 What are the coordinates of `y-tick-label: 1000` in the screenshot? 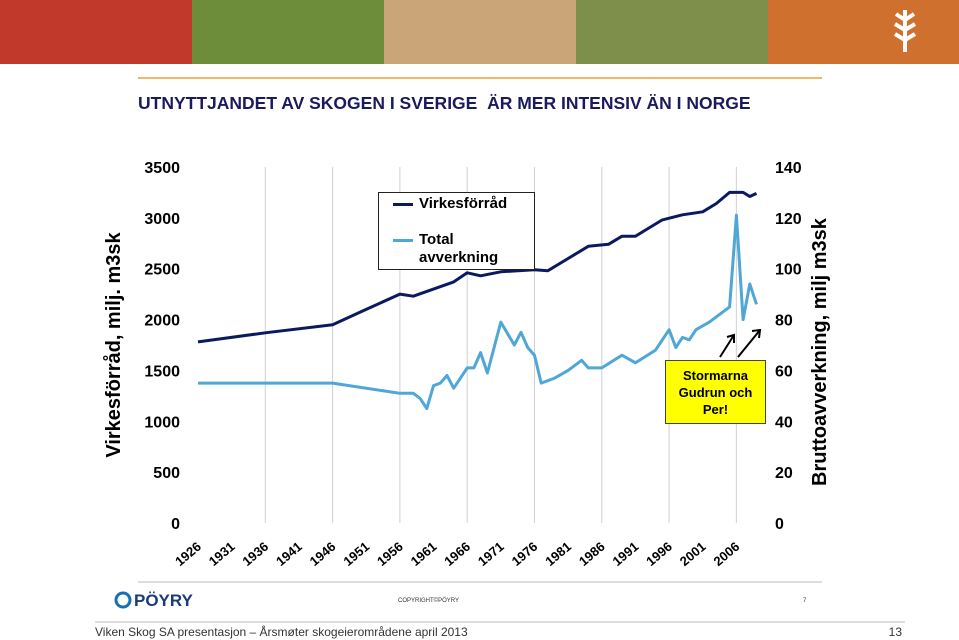 It's located at (162, 422).